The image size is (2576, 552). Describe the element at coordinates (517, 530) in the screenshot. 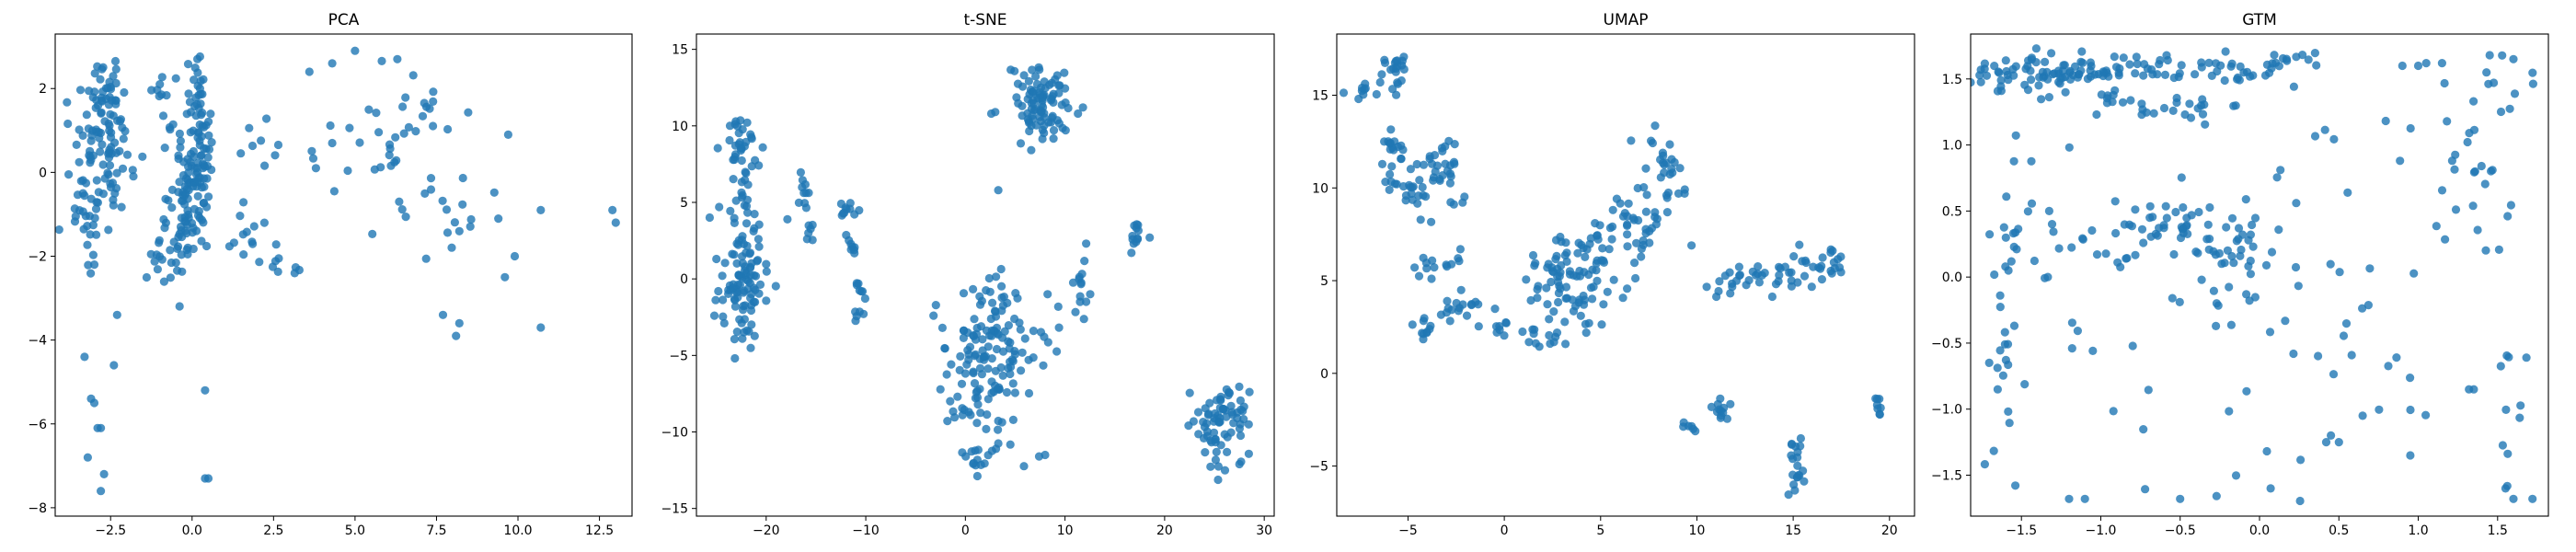

I see `x-tick-label: 10.0` at that location.